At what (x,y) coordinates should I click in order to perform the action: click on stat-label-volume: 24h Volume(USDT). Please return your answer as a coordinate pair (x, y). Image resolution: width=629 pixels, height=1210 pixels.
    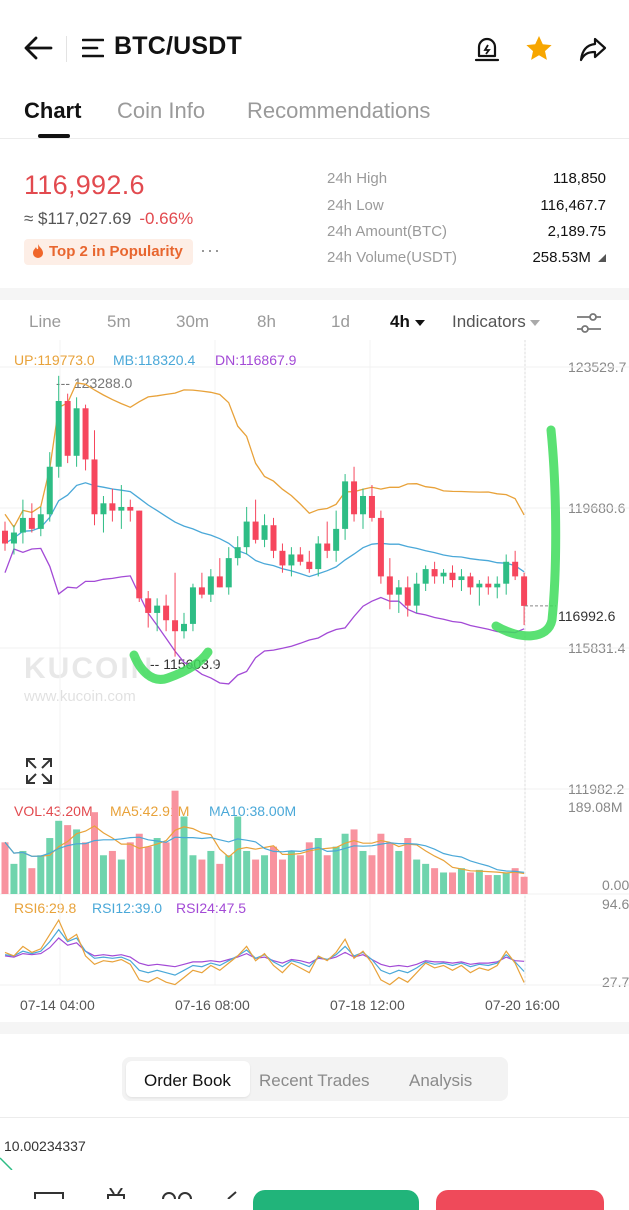
    Looking at the image, I should click on (392, 257).